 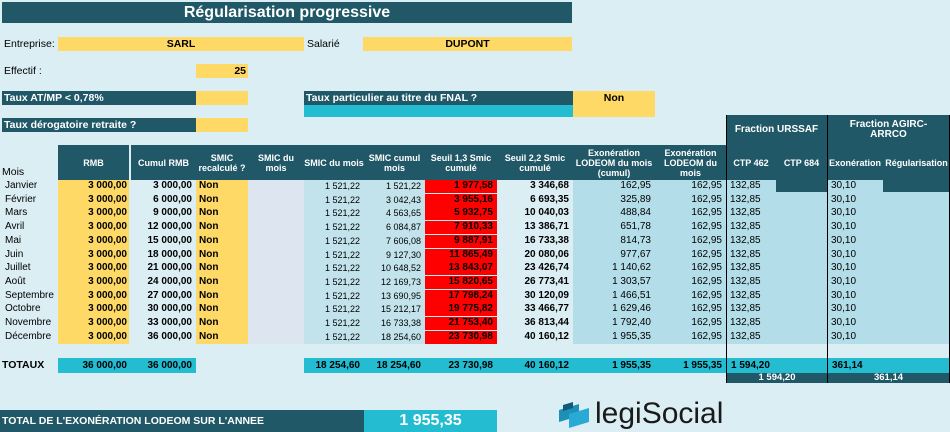 What do you see at coordinates (631, 268) in the screenshot?
I see `cell-exo-cumul: 1 140,62` at bounding box center [631, 268].